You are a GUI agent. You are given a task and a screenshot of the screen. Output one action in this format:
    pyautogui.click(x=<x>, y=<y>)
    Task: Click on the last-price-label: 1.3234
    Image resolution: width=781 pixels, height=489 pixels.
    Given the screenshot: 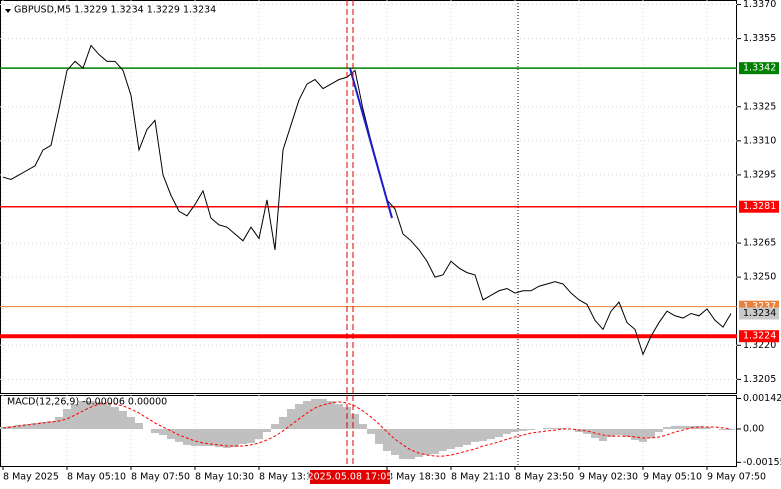 What is the action you would take?
    pyautogui.click(x=759, y=313)
    